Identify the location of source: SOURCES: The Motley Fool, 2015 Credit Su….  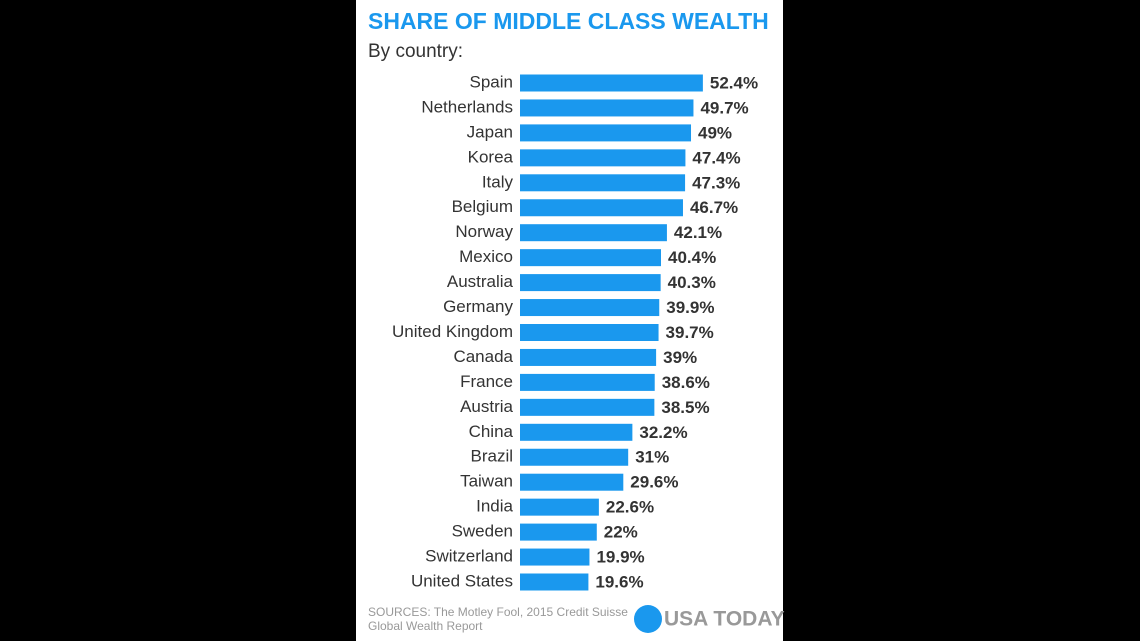
(498, 612).